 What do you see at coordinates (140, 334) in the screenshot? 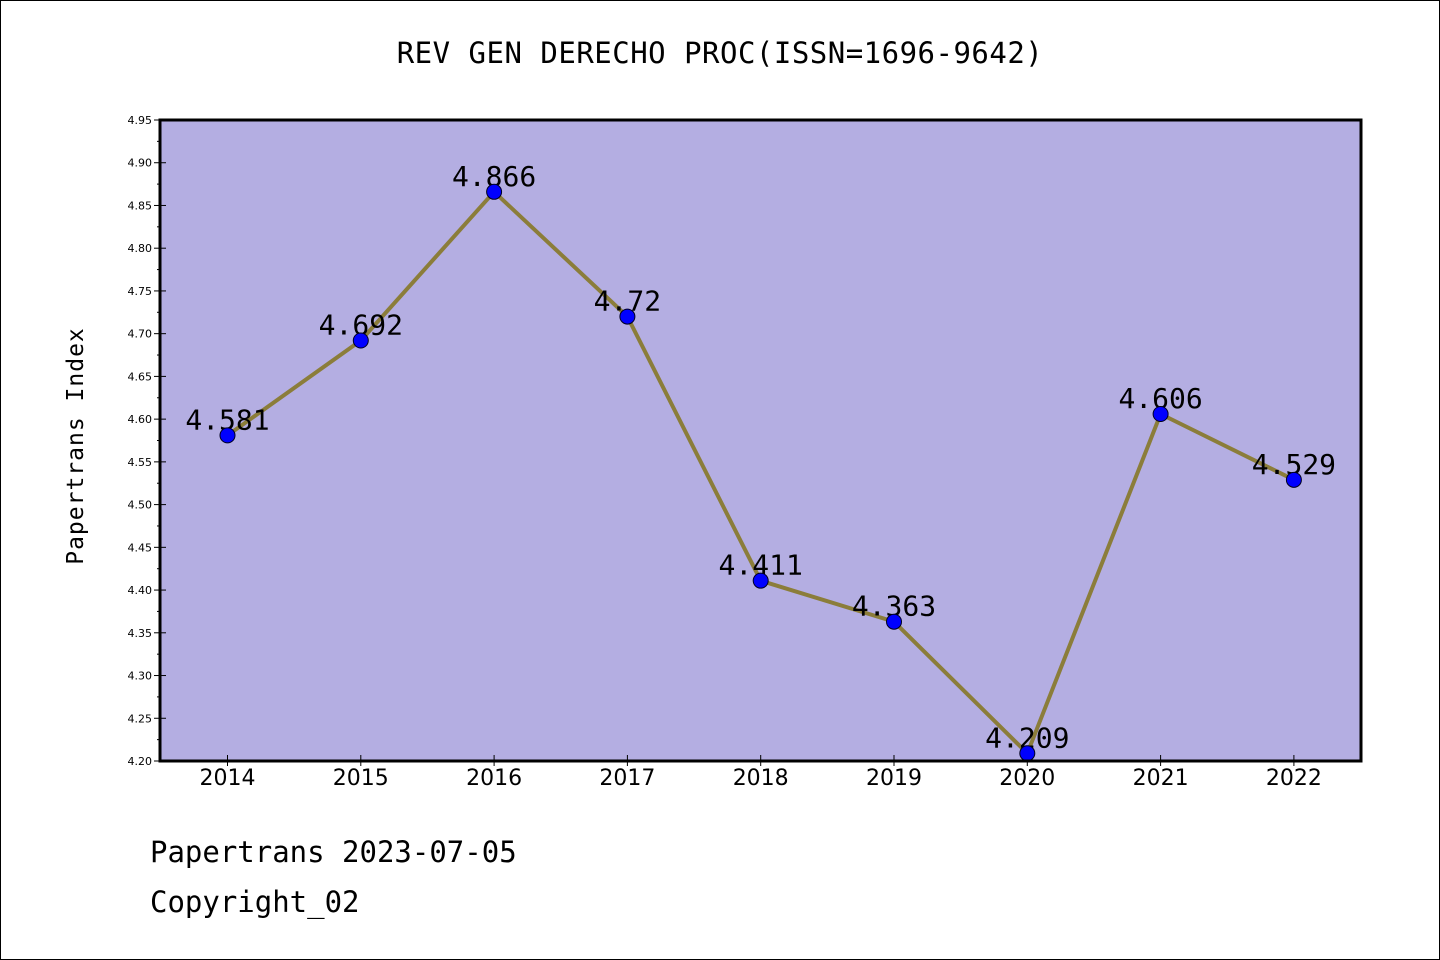
I see `y-tick-label: 4.70` at bounding box center [140, 334].